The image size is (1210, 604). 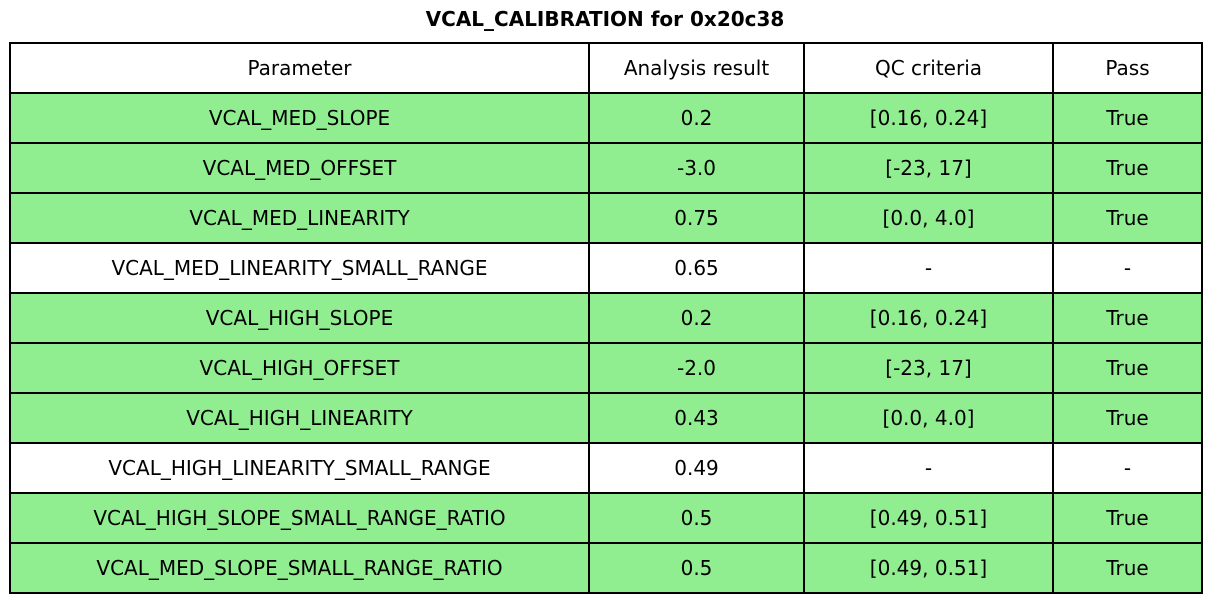 What do you see at coordinates (299, 518) in the screenshot?
I see `cell-parameter: VCAL_HIGH_SLOPE_SMALL_RANGE_RATIO` at bounding box center [299, 518].